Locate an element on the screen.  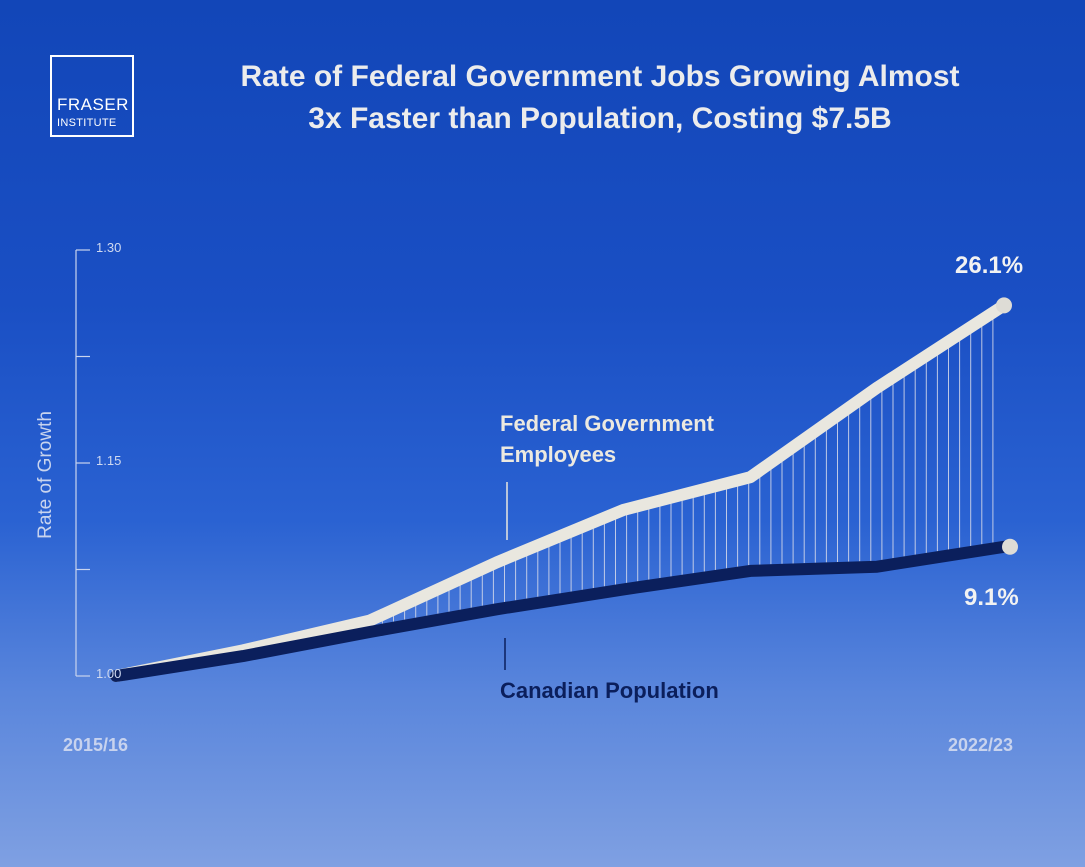
data-label-government-end: 26.1% is located at coordinates (989, 265).